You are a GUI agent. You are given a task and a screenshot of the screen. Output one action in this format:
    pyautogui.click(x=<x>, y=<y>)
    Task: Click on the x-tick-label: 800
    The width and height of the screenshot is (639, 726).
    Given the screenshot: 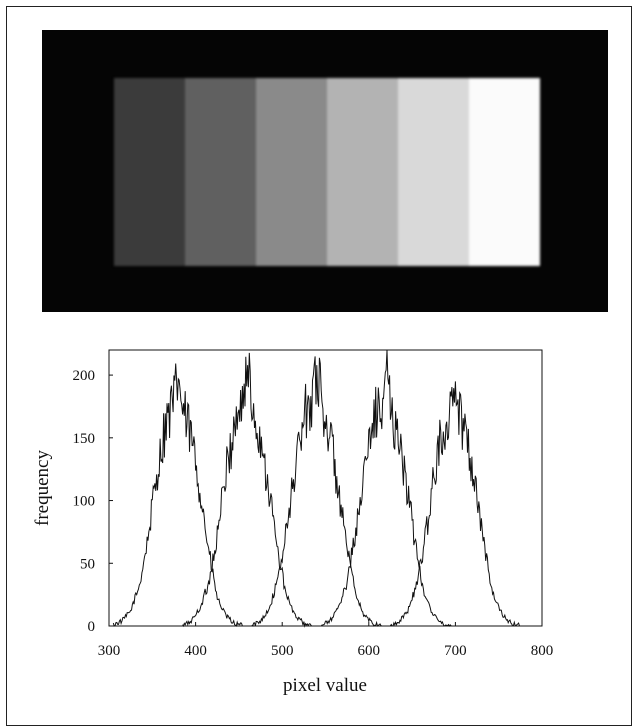 What is the action you would take?
    pyautogui.click(x=542, y=651)
    